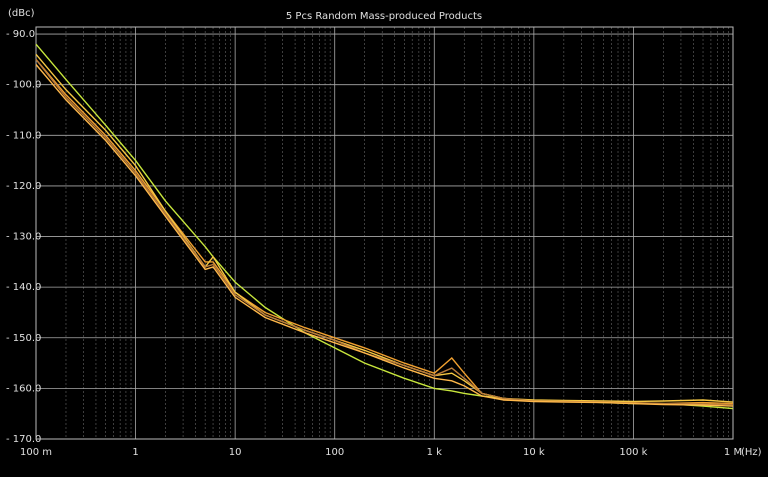 This screenshot has height=477, width=768. I want to click on x-tick-label: 1 k, so click(435, 452).